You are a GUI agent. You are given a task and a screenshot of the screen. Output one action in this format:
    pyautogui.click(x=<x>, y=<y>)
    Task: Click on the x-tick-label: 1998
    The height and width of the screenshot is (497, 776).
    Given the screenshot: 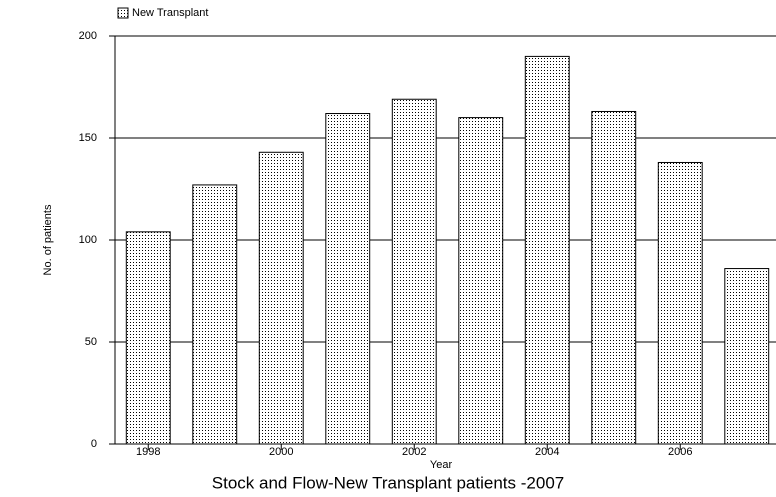 What is the action you would take?
    pyautogui.click(x=148, y=452)
    